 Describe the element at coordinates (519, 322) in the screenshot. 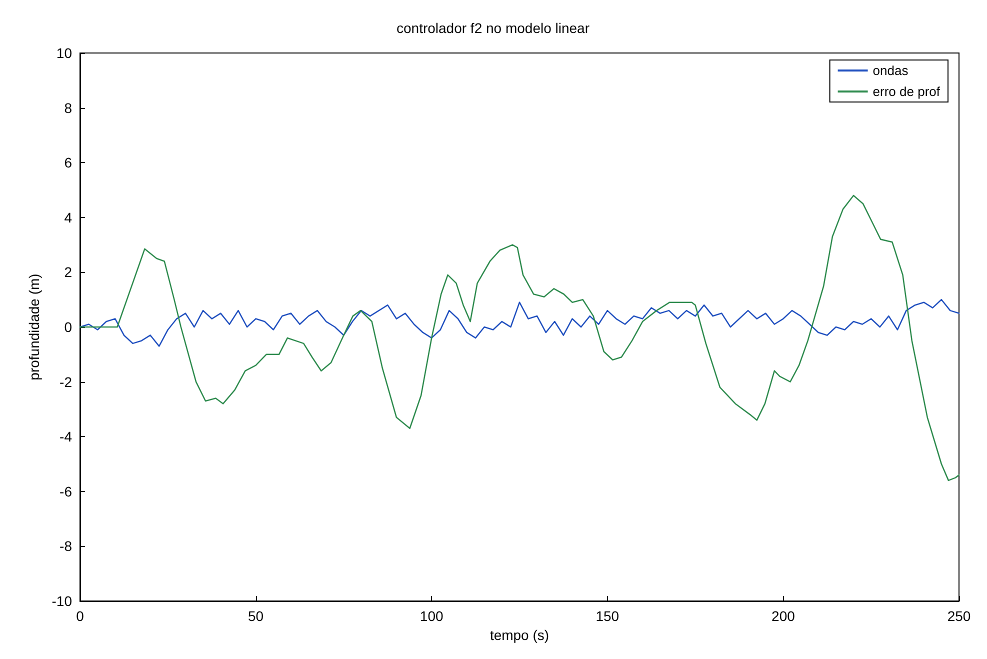

I see `line-series` at that location.